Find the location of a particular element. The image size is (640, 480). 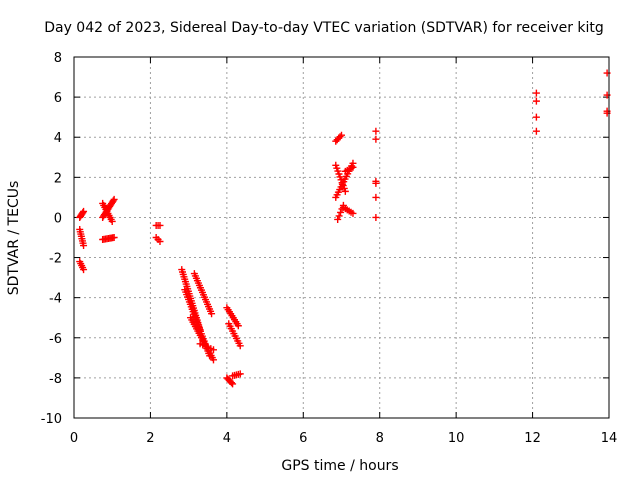

y-tick-label: 8 is located at coordinates (58, 58).